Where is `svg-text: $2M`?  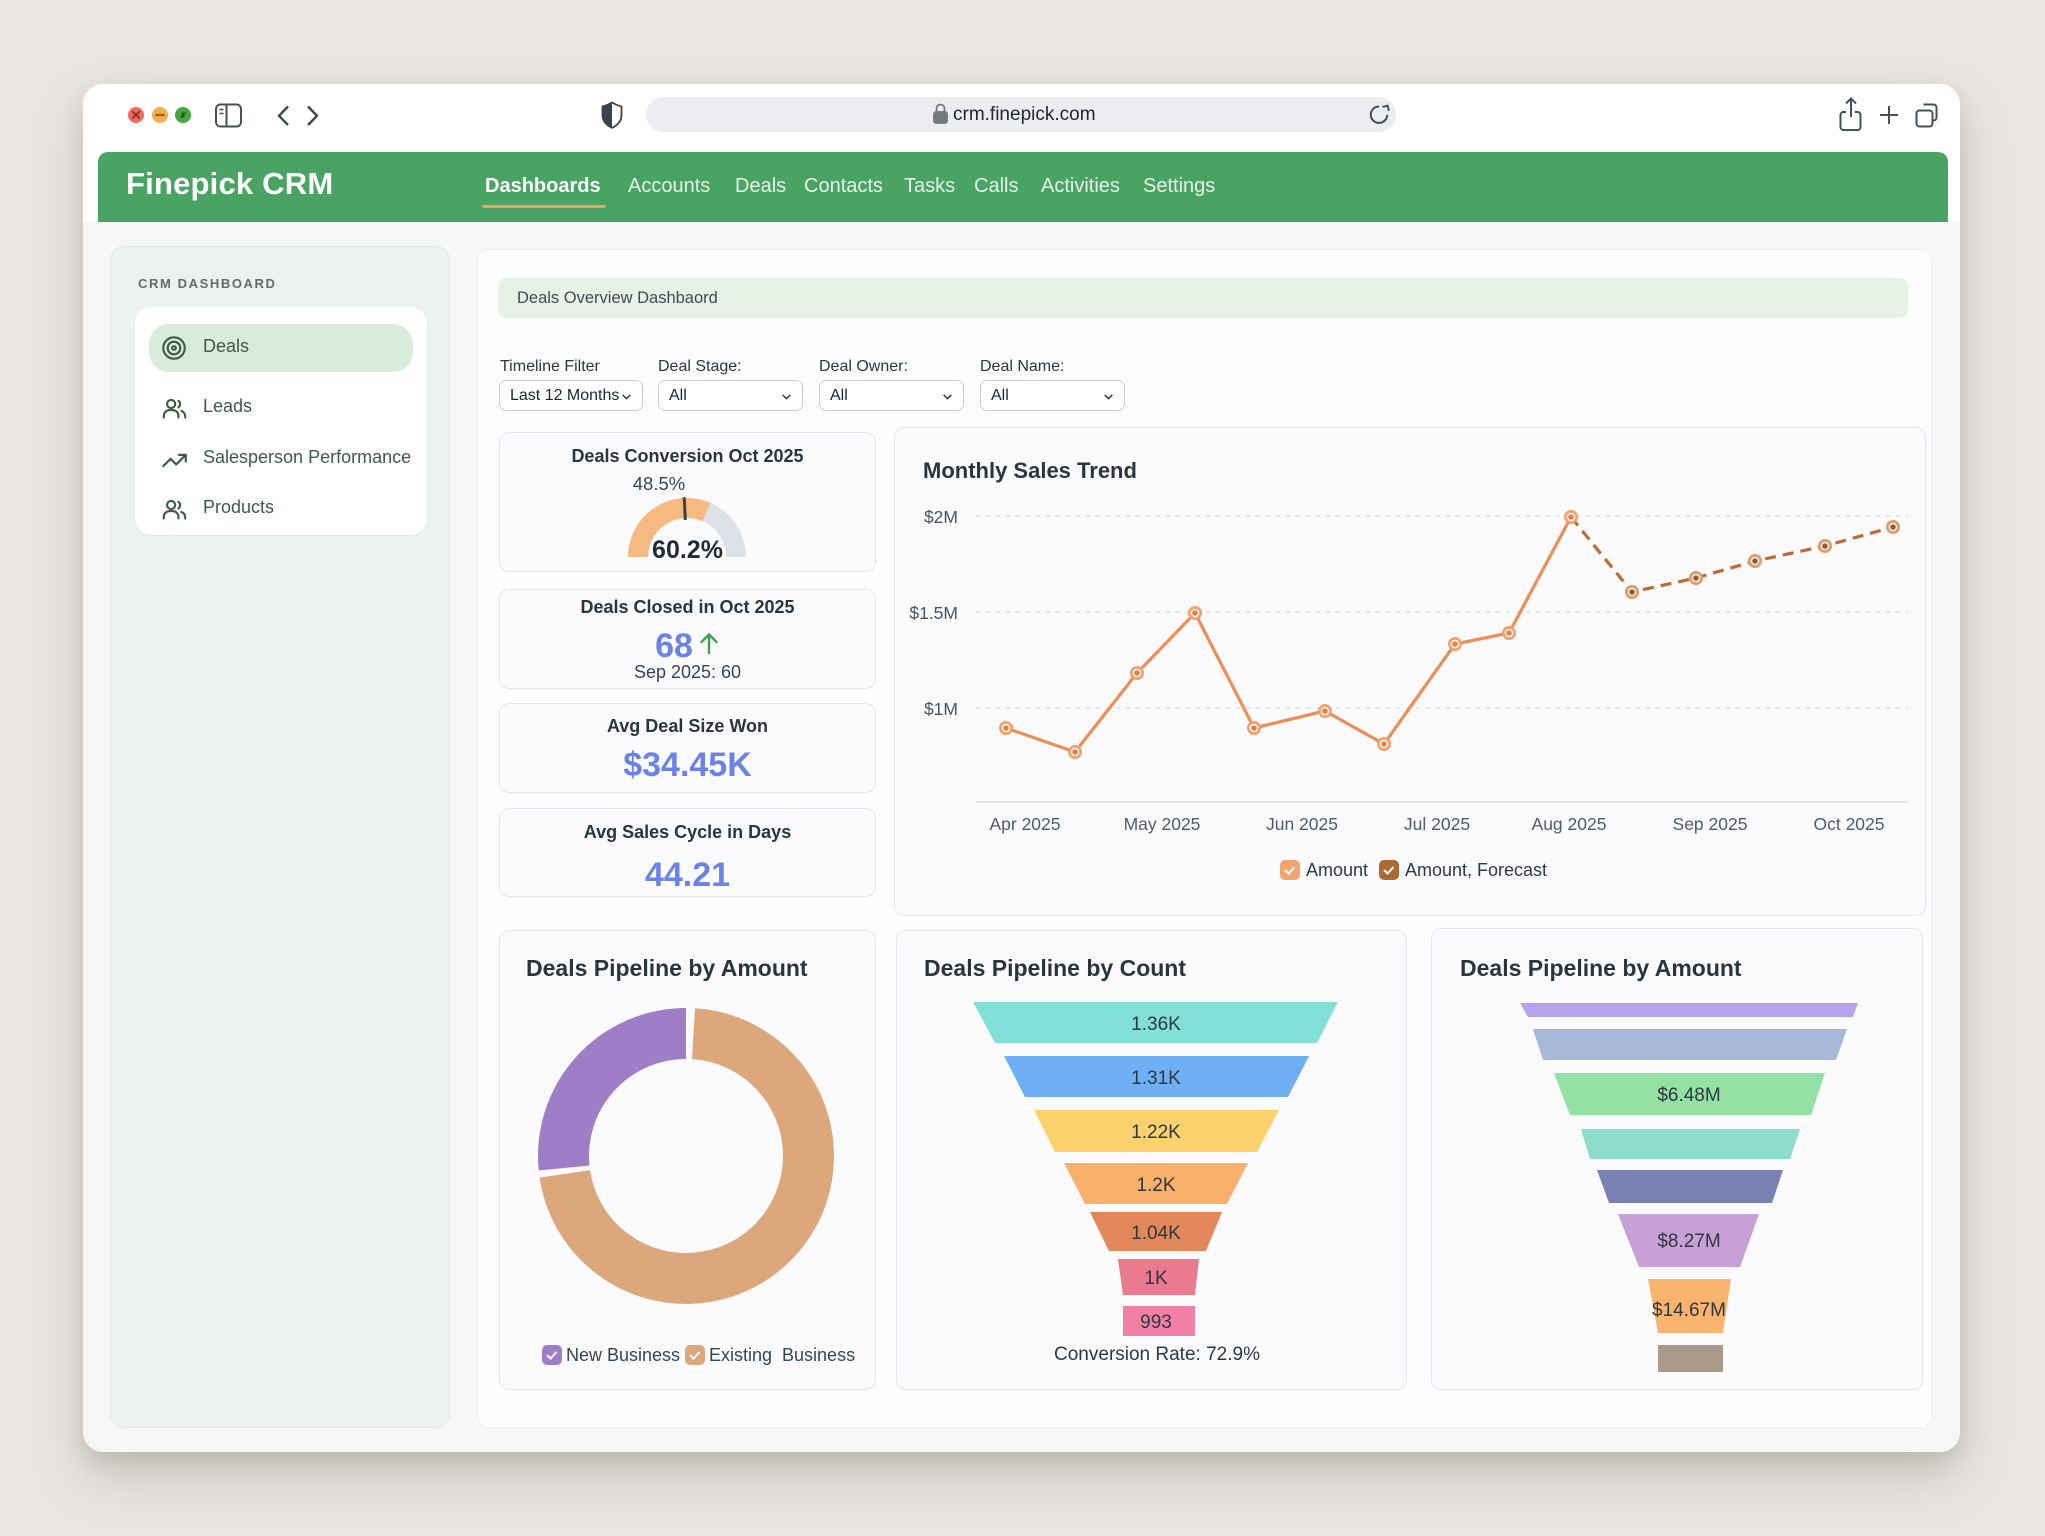
svg-text: $2M is located at coordinates (941, 517).